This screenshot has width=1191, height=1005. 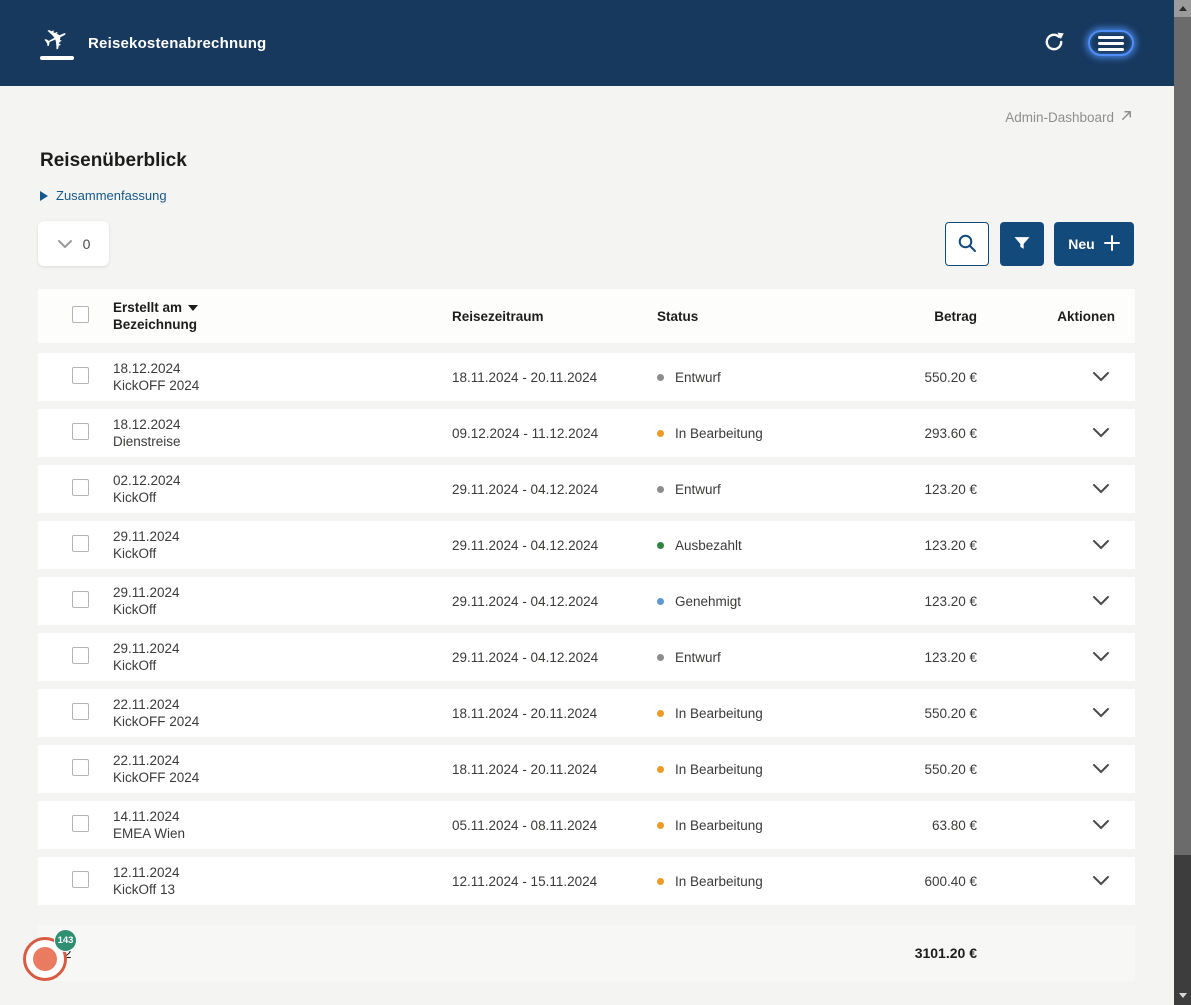 What do you see at coordinates (1126, 117) in the screenshot?
I see `external-link-icon` at bounding box center [1126, 117].